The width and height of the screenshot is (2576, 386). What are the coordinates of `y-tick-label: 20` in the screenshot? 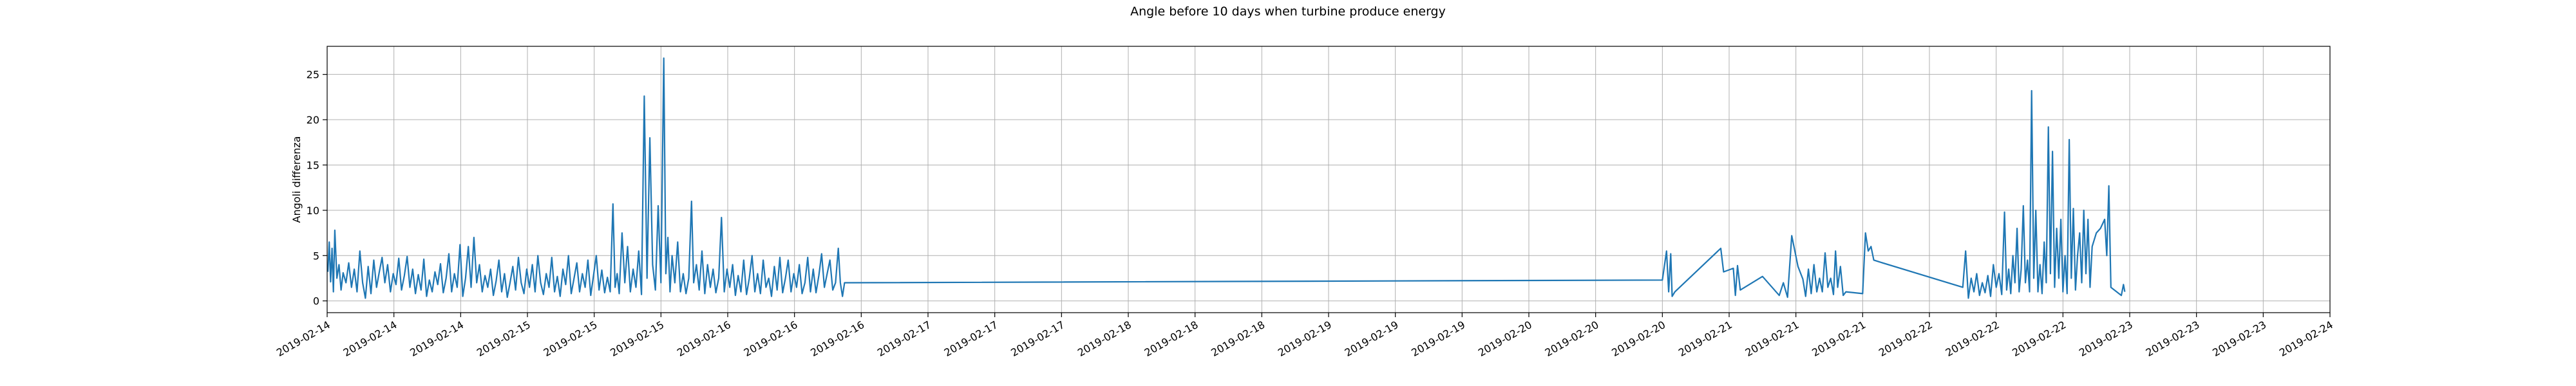 It's located at (313, 120).